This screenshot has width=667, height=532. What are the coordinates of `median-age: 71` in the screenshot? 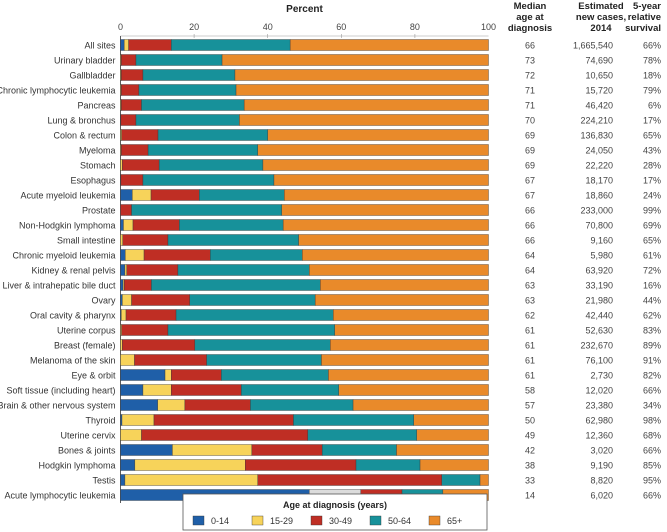 It's located at (530, 106).